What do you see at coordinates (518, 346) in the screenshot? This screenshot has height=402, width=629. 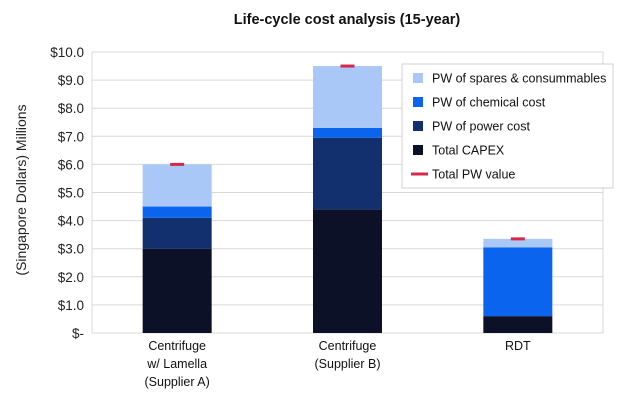 I see `x-tick-label: RDT` at bounding box center [518, 346].